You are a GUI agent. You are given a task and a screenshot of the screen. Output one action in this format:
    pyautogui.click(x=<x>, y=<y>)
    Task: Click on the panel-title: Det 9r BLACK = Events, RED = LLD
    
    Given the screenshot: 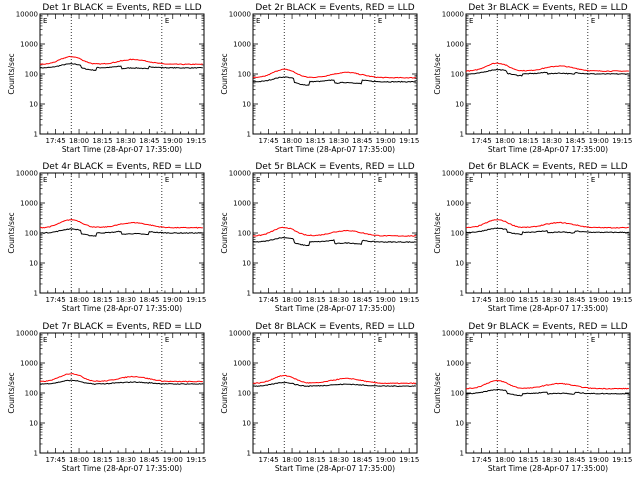 What is the action you would take?
    pyautogui.click(x=547, y=327)
    